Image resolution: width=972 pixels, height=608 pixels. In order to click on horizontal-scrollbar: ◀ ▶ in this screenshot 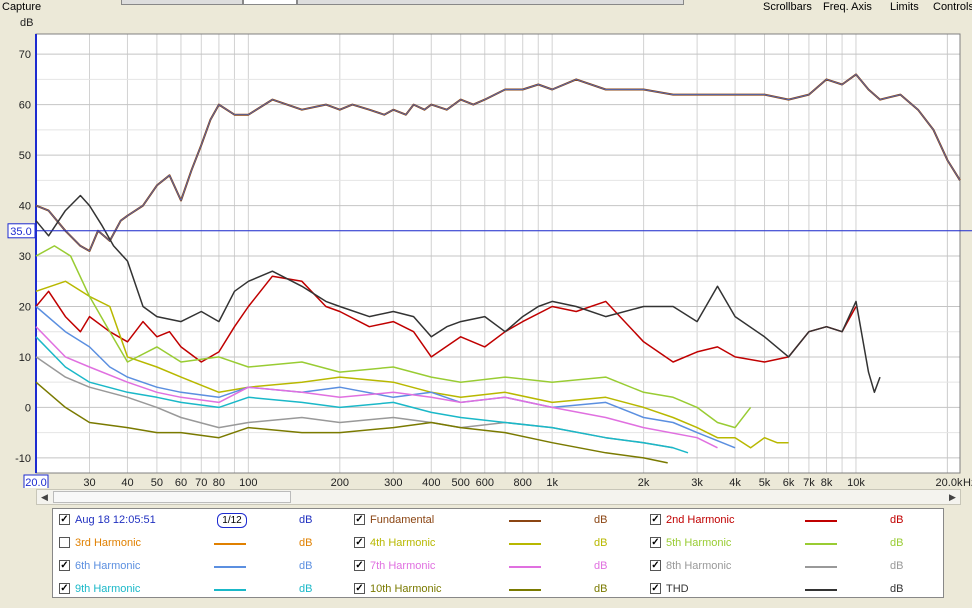, I will do `click(498, 497)`.